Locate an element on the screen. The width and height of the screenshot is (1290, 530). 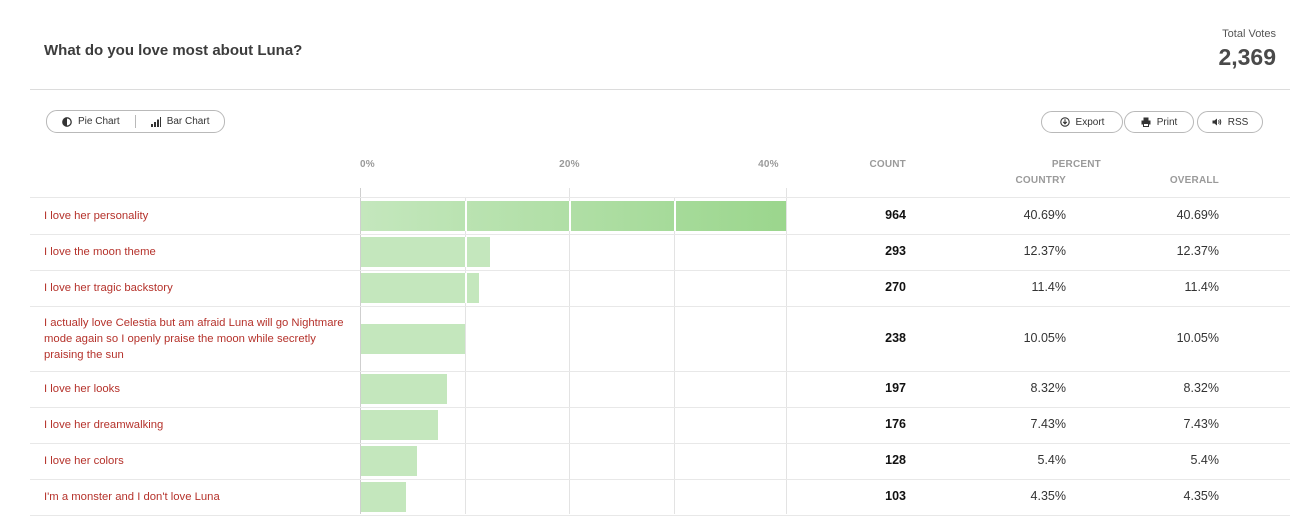
bar-chart-label: Bar Chart is located at coordinates (188, 121).